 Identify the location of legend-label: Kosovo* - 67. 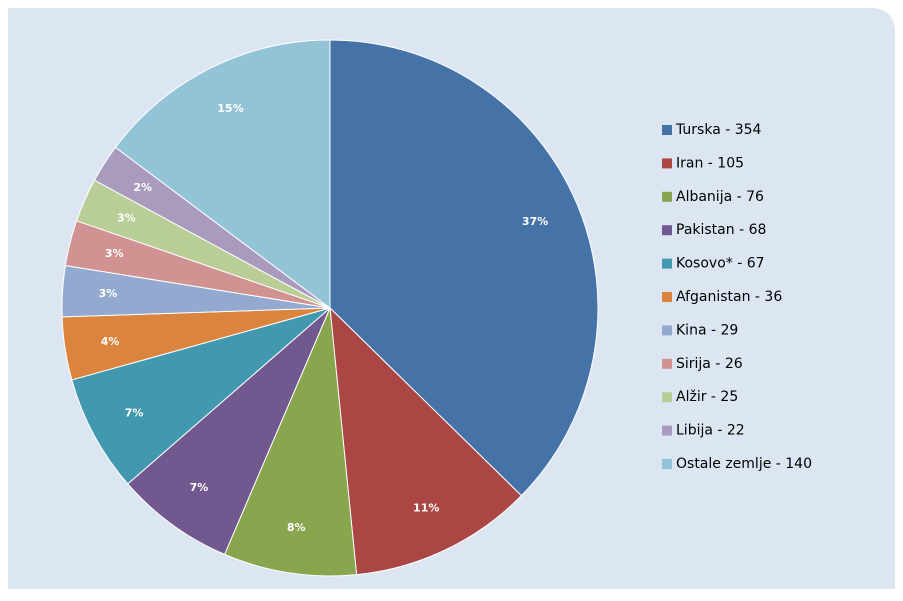
(720, 264).